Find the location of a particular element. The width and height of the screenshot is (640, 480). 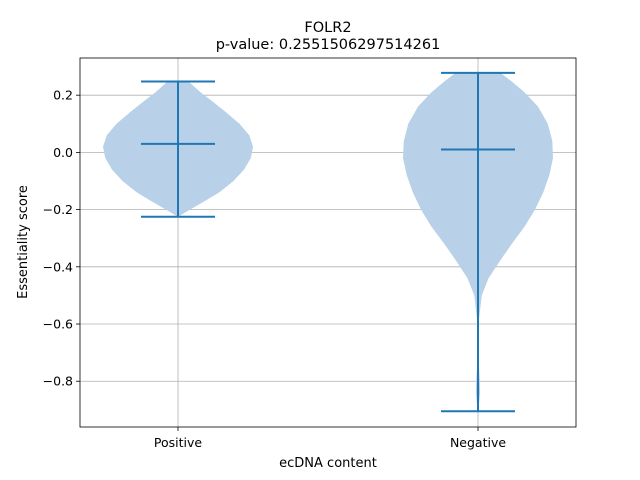

y-tick-label: 0.0 is located at coordinates (63, 152).